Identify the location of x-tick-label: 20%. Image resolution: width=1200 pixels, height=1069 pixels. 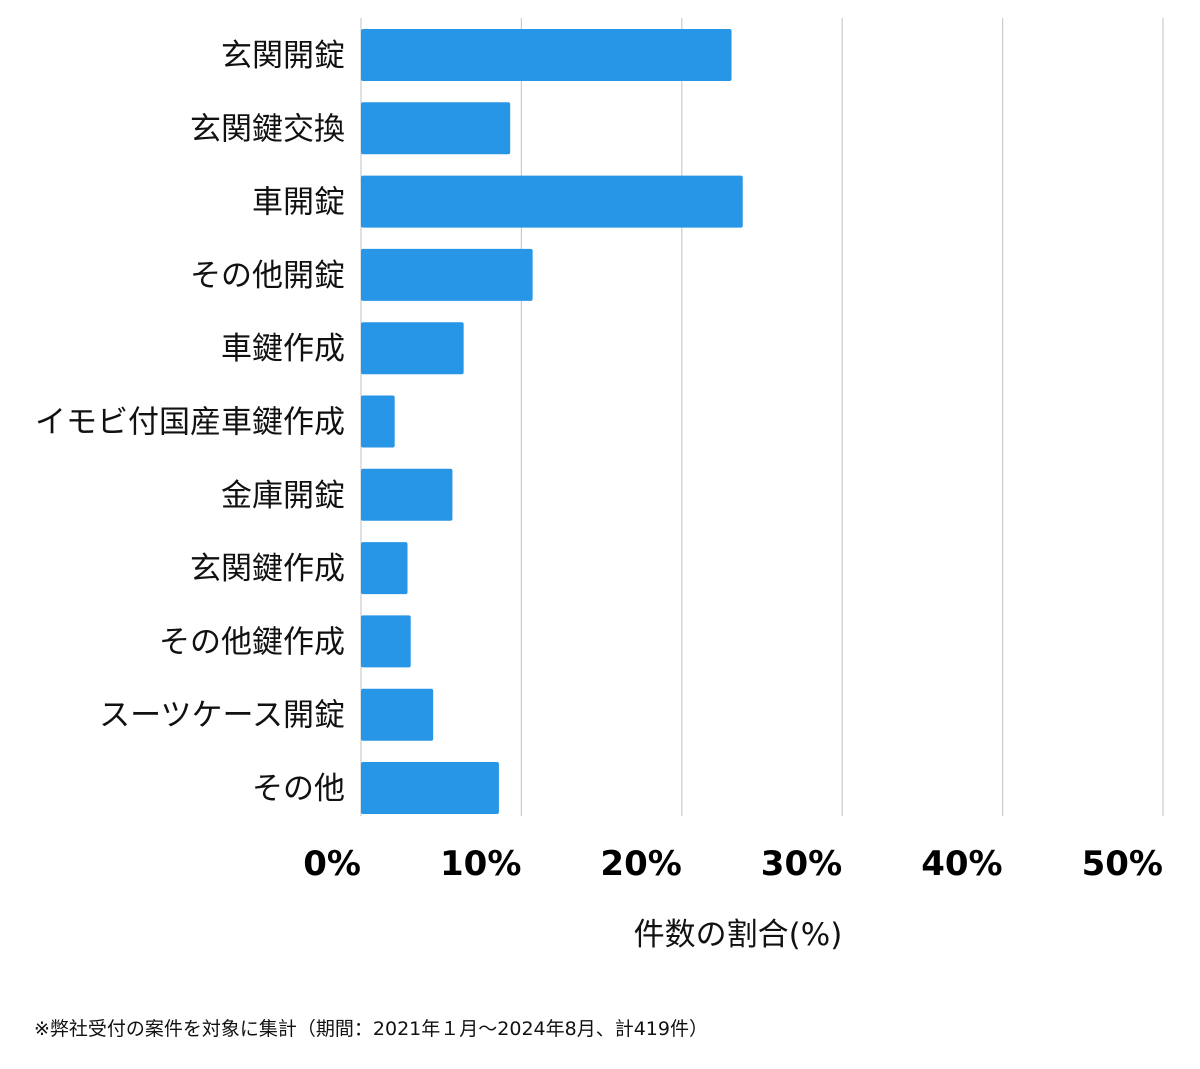
(640, 864).